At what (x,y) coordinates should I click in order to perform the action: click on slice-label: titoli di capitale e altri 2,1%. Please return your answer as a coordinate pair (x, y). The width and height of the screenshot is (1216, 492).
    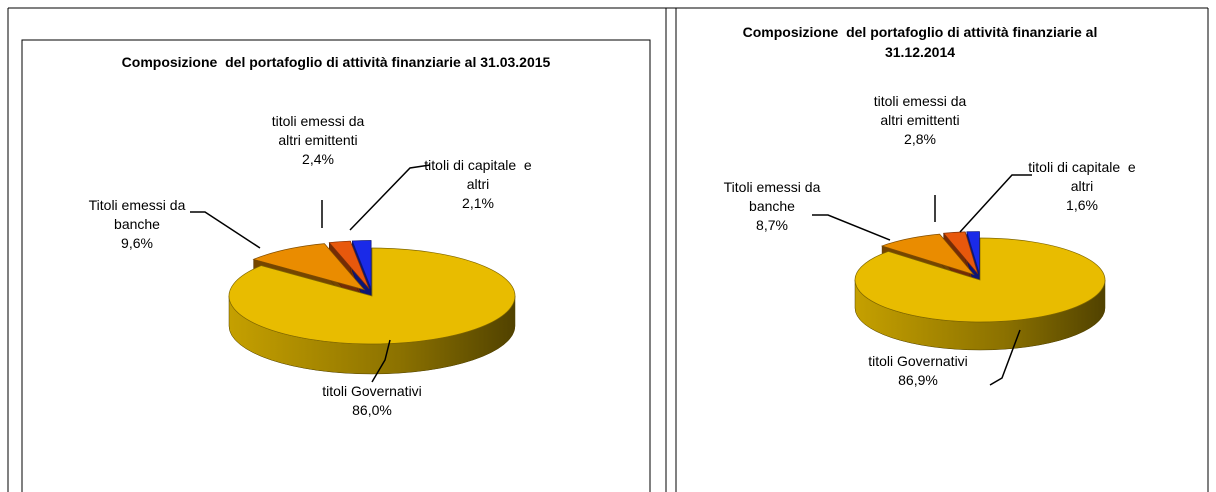
    Looking at the image, I should click on (478, 184).